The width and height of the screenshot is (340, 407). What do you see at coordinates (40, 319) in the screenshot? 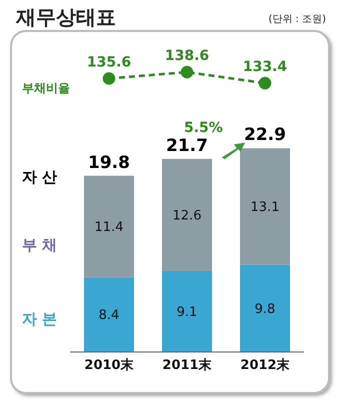
I see `series-label: 자 본` at bounding box center [40, 319].